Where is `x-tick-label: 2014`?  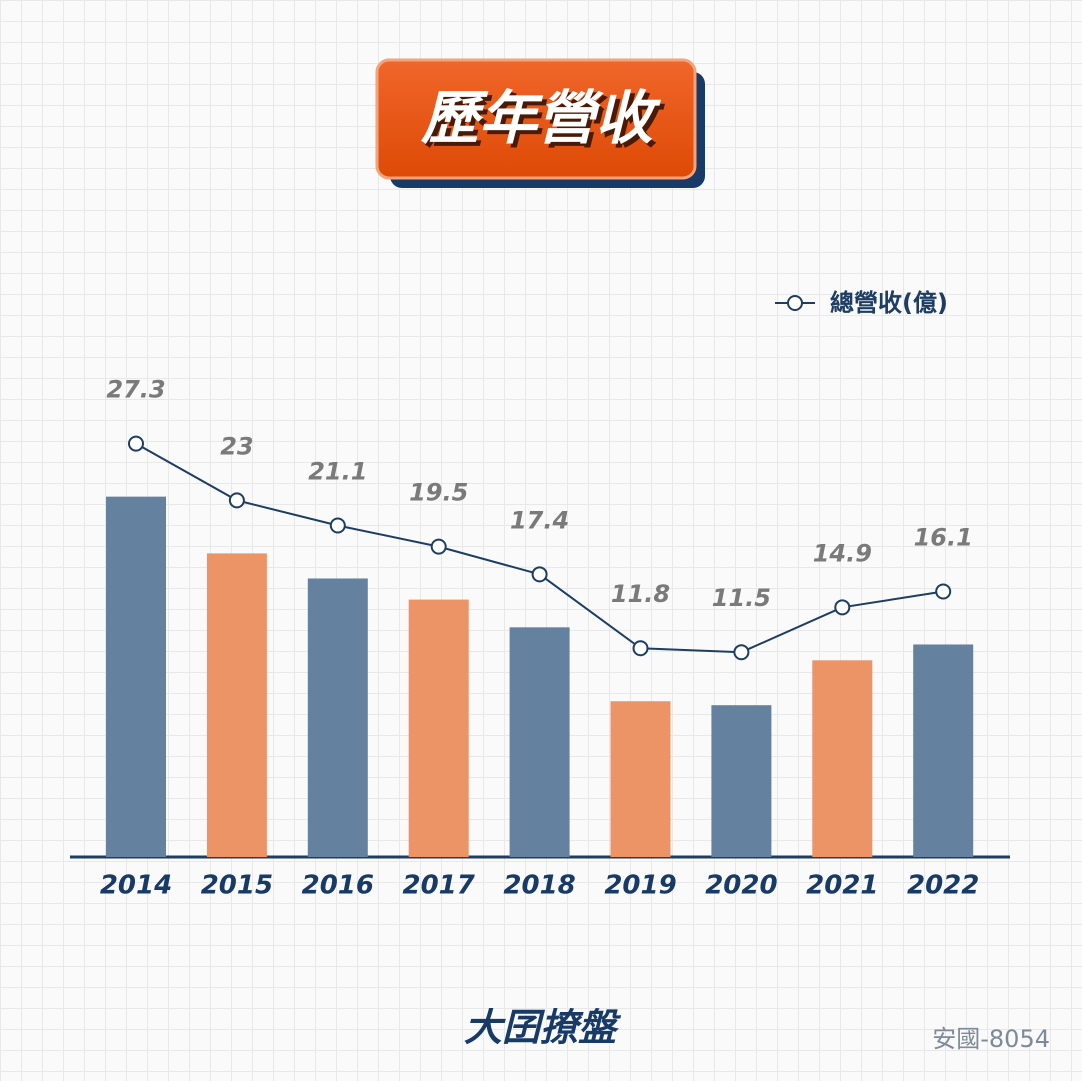
x-tick-label: 2014 is located at coordinates (136, 886).